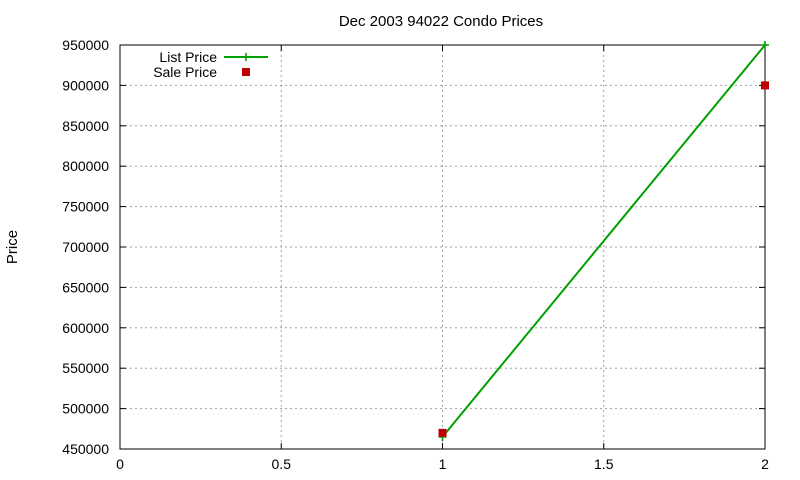 The image size is (800, 480). I want to click on y-tick-label: 900000, so click(85, 85).